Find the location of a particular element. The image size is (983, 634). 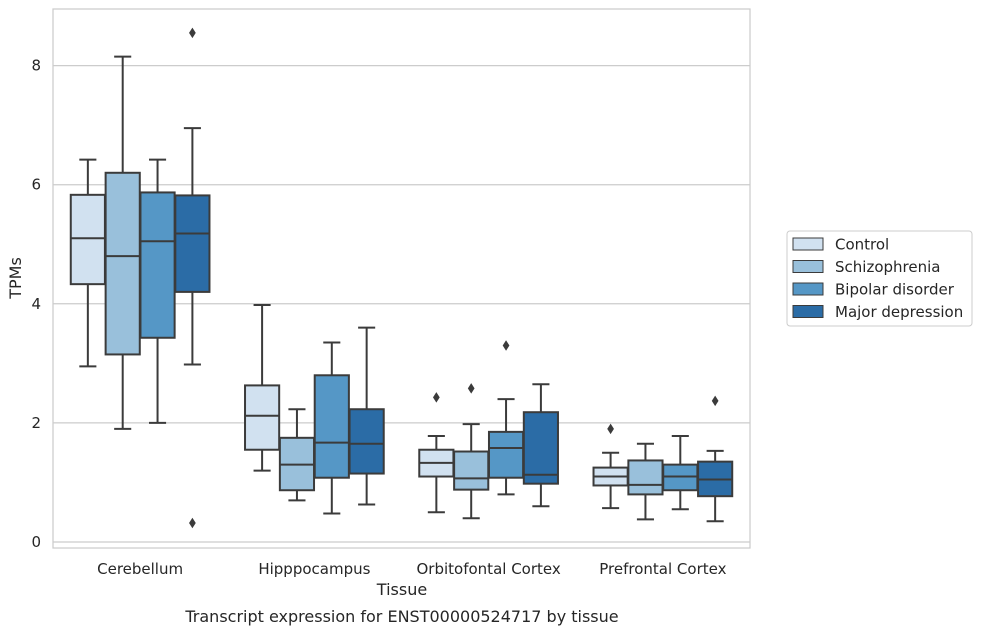

legend-label: Schizophrenia is located at coordinates (887, 267).